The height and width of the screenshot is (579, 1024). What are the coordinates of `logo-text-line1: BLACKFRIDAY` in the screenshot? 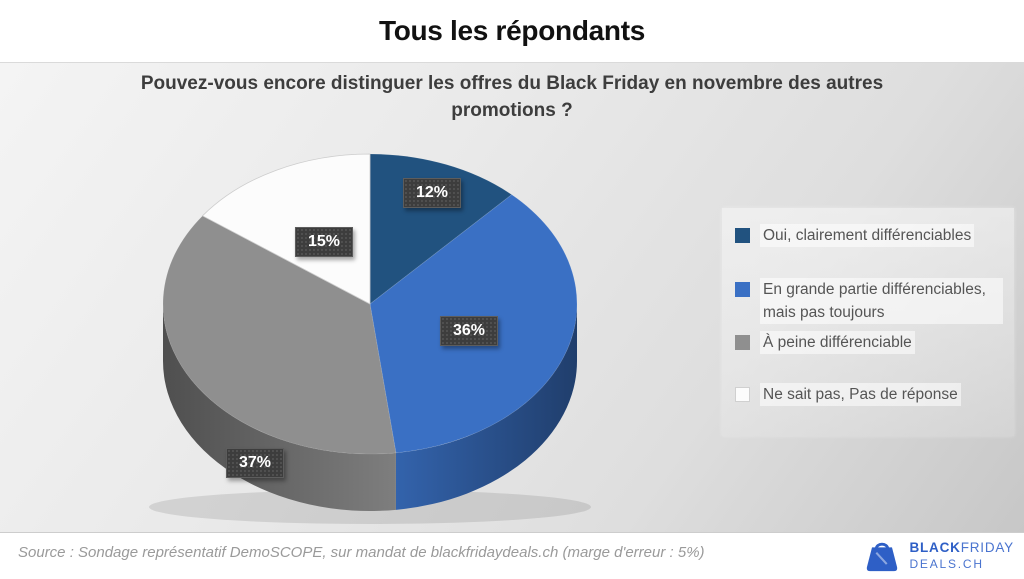 It's located at (961, 547).